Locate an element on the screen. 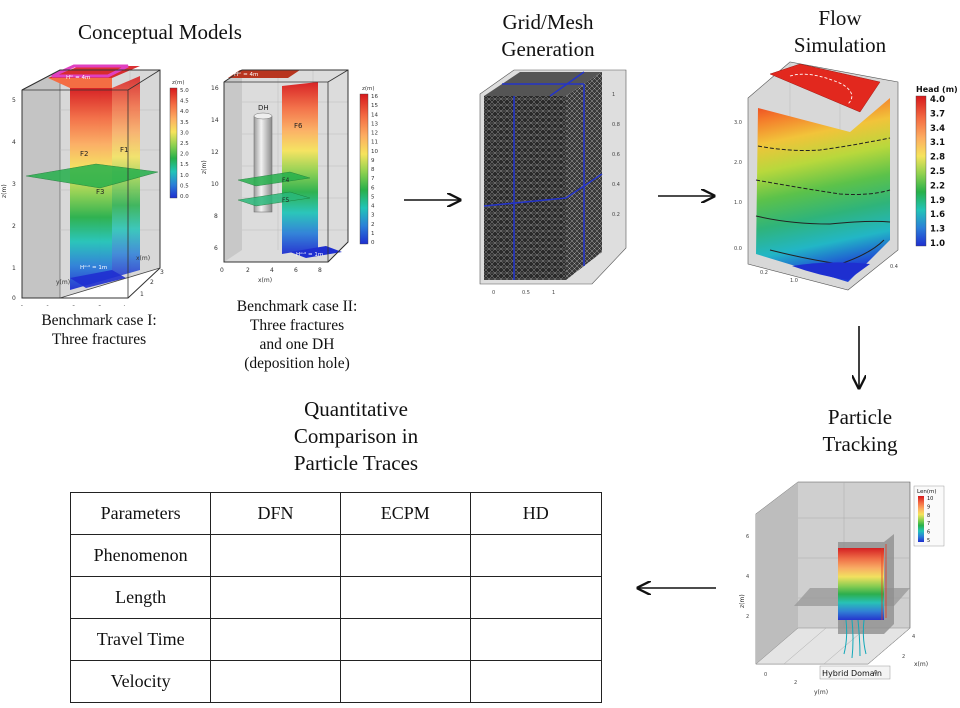 The image size is (960, 708). svg-text: 0.0 is located at coordinates (738, 249).